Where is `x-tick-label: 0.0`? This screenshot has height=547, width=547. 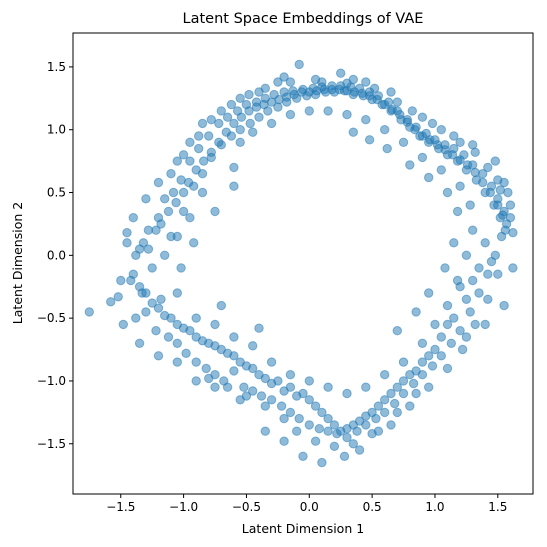
x-tick-label: 0.0 is located at coordinates (309, 507).